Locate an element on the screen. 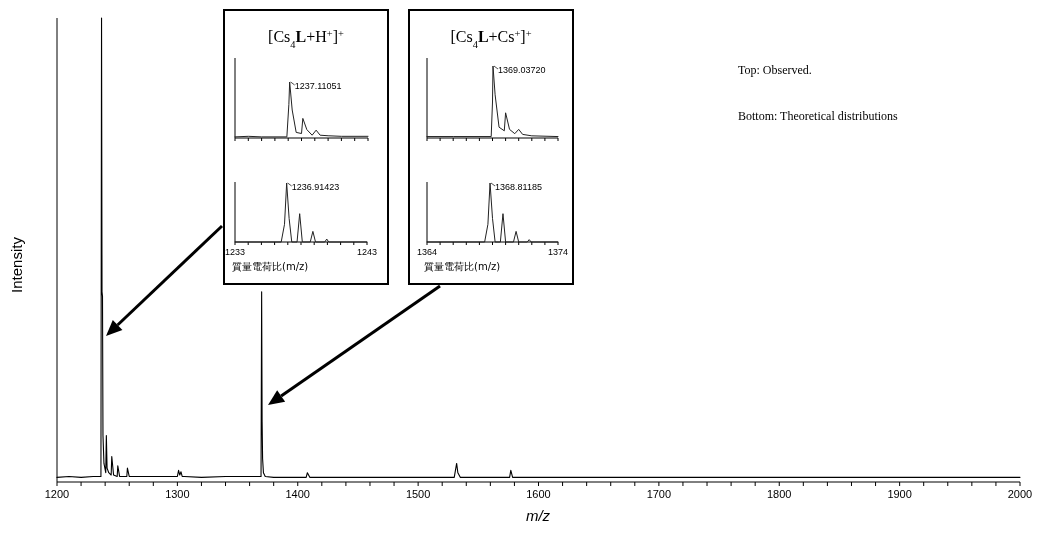  annotation: Top: Observed. is located at coordinates (775, 70).